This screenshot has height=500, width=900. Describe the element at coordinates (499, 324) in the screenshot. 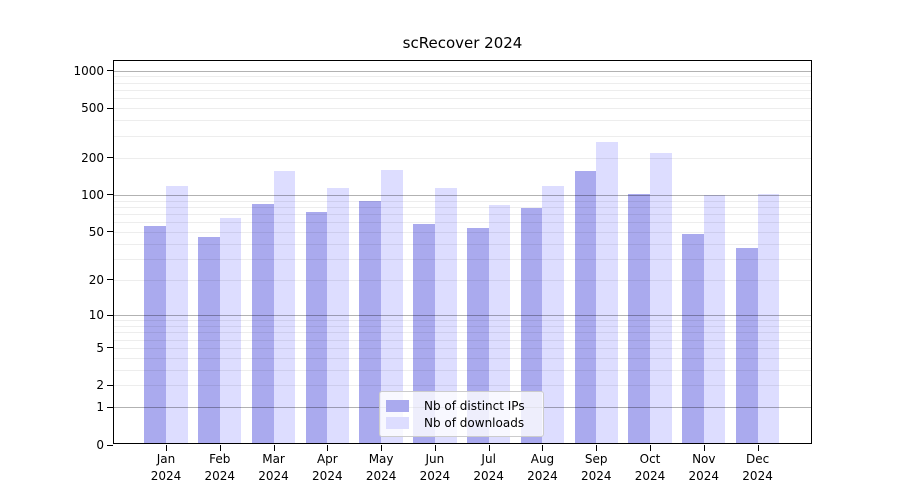

I see `bar-downloads-jul` at that location.